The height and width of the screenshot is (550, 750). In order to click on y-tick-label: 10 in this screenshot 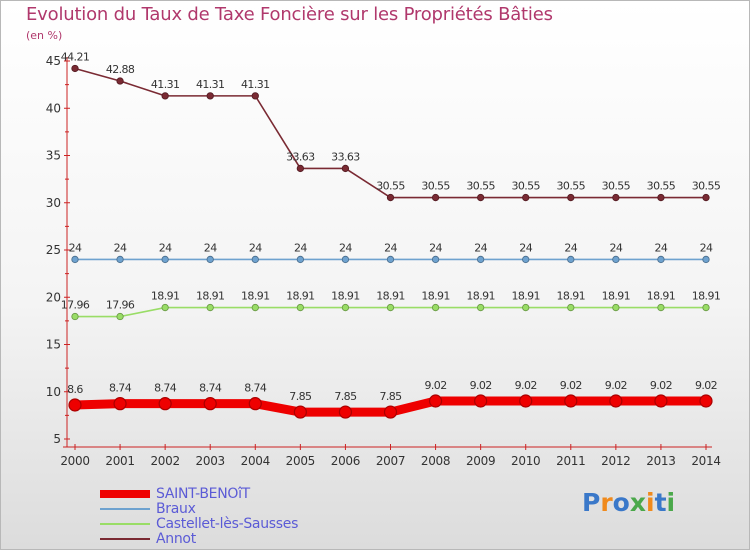, I will do `click(53, 392)`.